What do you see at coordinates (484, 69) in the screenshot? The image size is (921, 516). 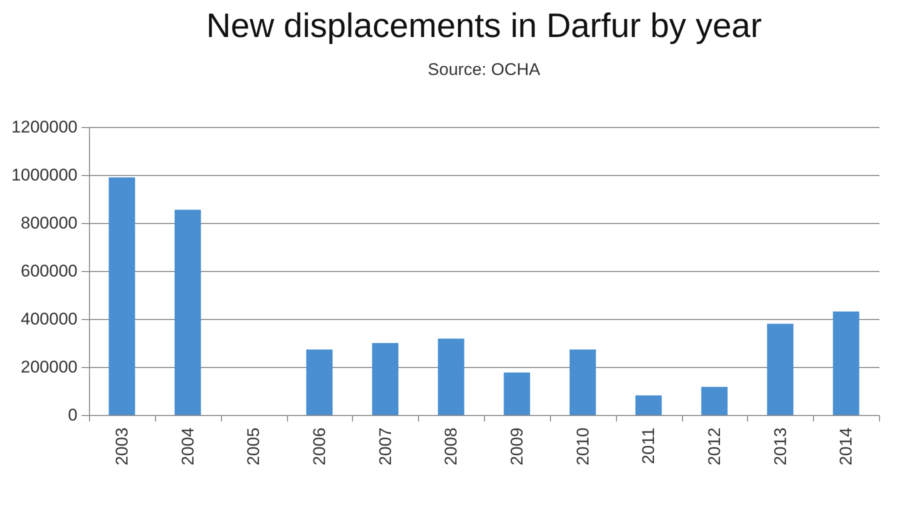 I see `source-note: Source: OCHA` at bounding box center [484, 69].